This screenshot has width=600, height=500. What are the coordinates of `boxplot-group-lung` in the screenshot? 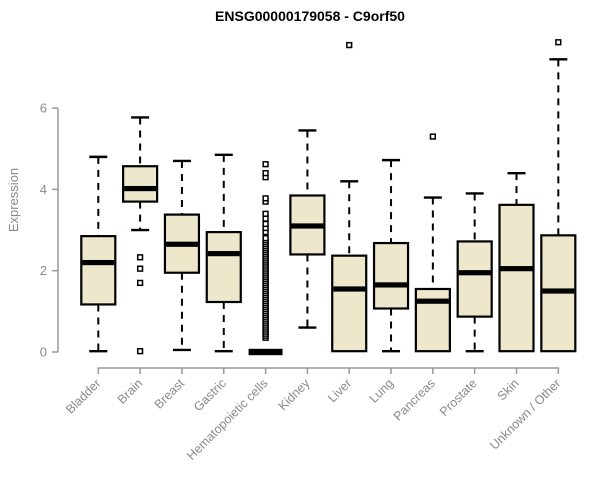 It's located at (391, 255).